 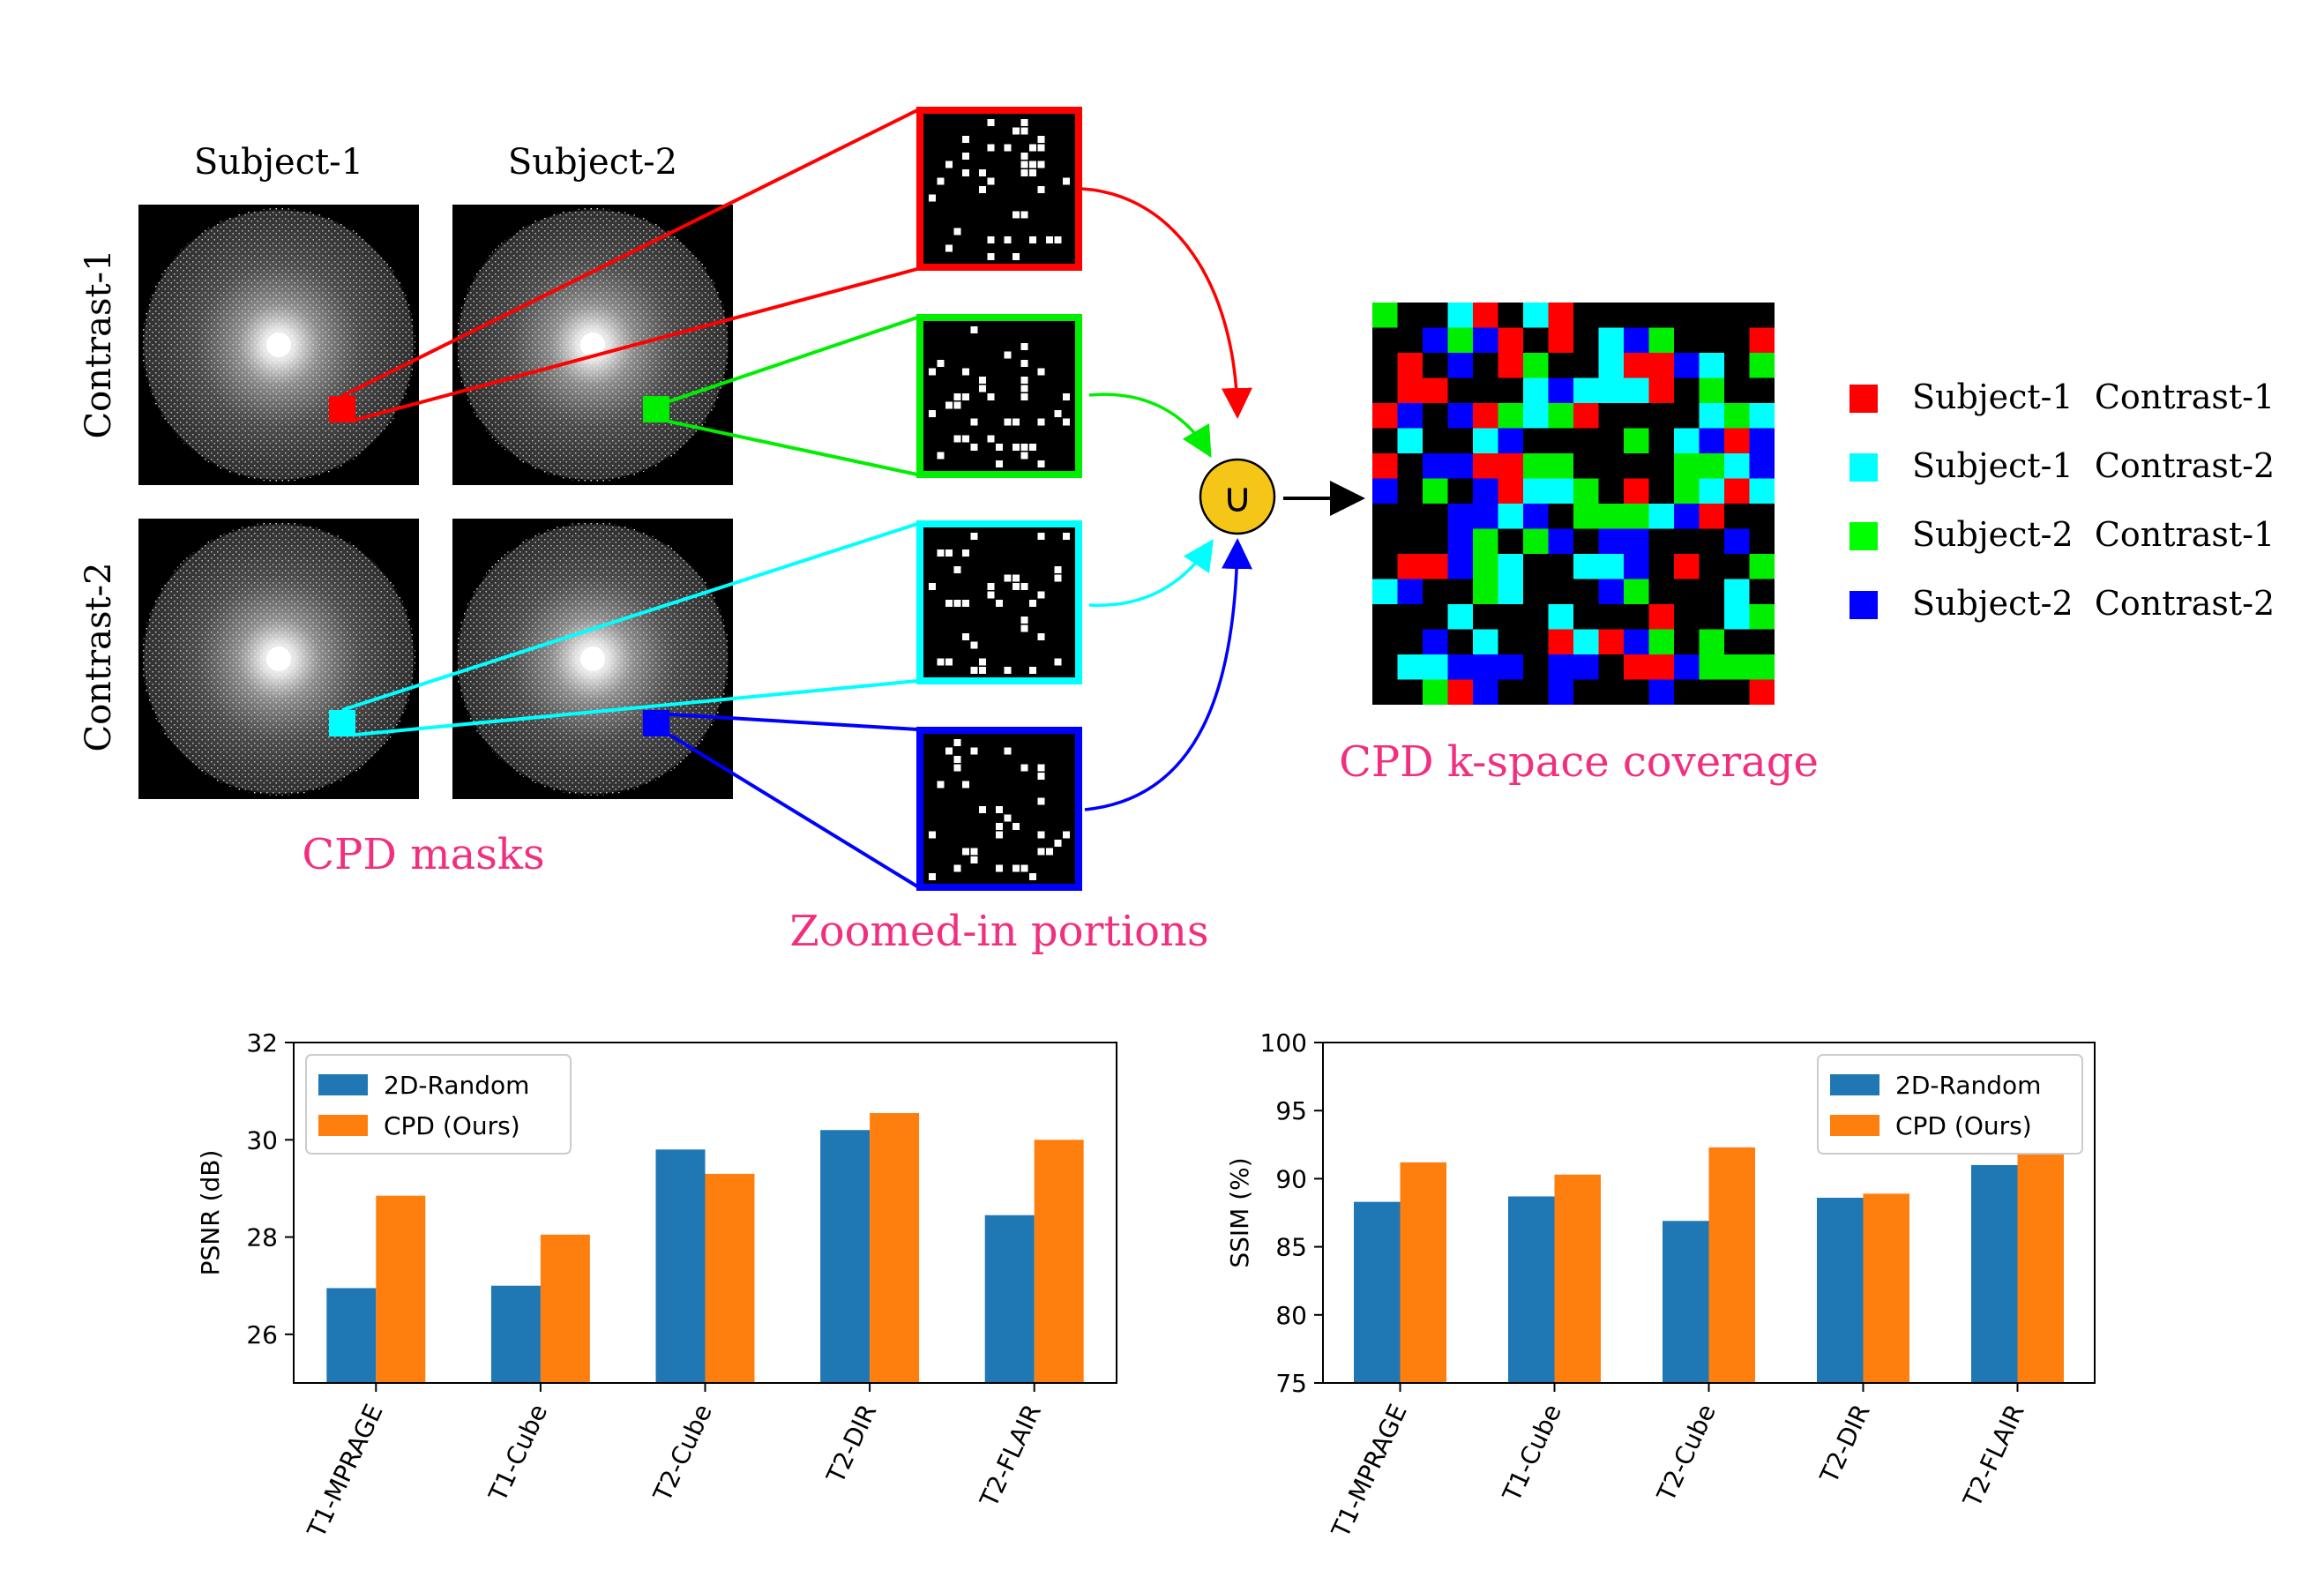 I want to click on row-label-contrast-2: Contrast-2, so click(x=98, y=656).